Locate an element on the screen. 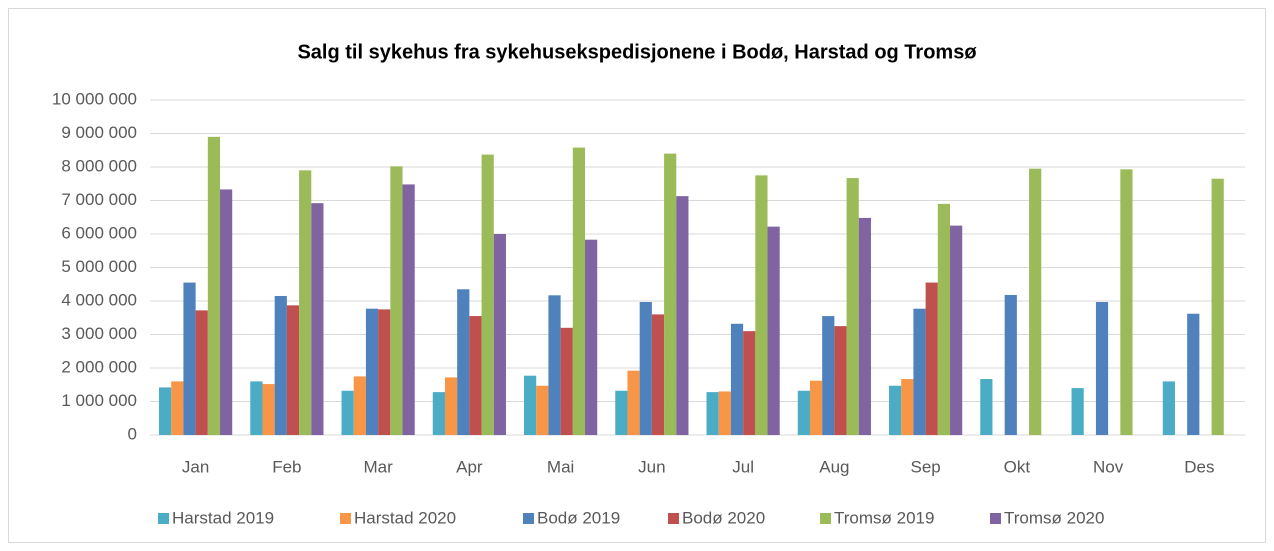  y-tick-label: 7 000 000 is located at coordinates (99, 199).